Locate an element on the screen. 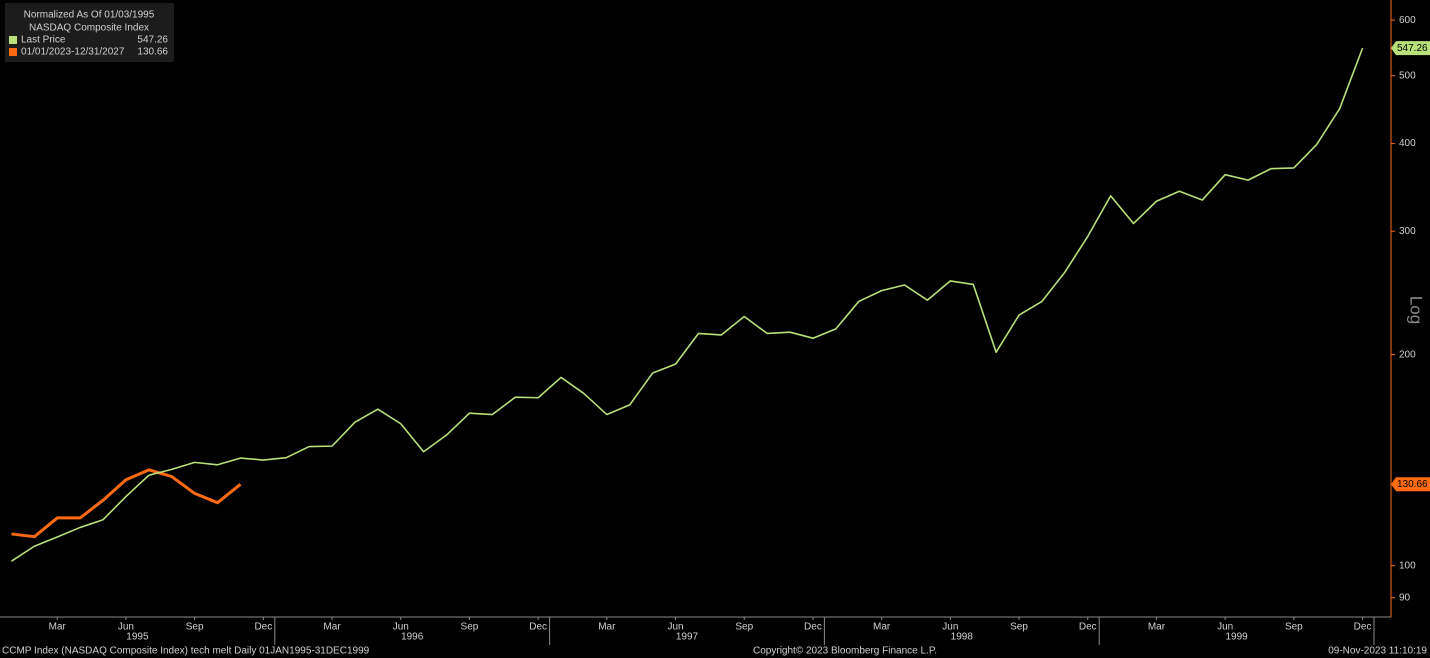 The width and height of the screenshot is (1430, 658). year-label: 1996 is located at coordinates (412, 637).